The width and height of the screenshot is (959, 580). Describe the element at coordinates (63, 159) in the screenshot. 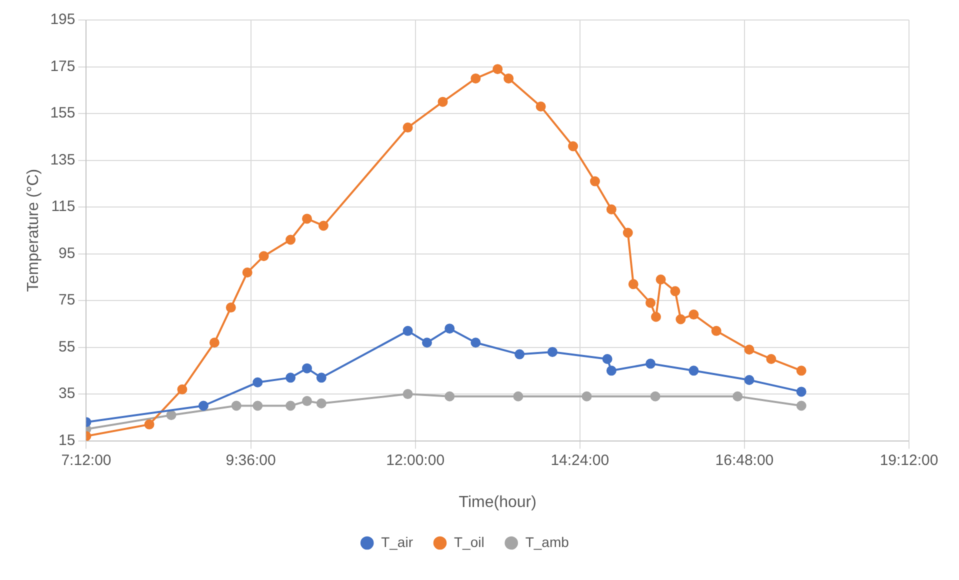

I see `y-tick-label: 135` at that location.